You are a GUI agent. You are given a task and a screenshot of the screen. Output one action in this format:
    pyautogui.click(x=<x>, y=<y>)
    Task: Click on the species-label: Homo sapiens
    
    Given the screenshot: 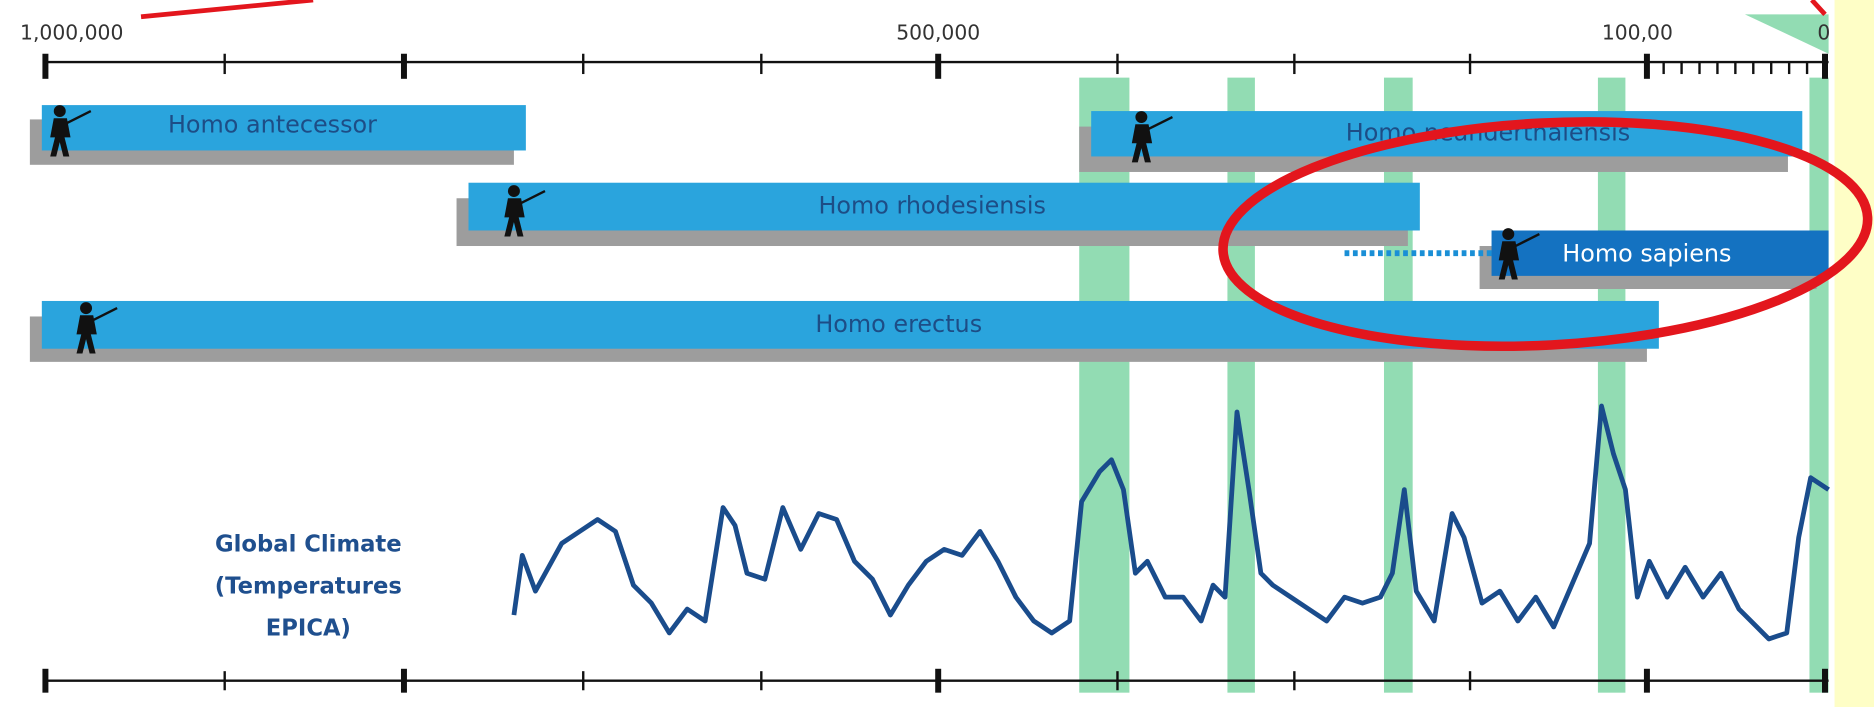 What is the action you would take?
    pyautogui.click(x=1646, y=253)
    